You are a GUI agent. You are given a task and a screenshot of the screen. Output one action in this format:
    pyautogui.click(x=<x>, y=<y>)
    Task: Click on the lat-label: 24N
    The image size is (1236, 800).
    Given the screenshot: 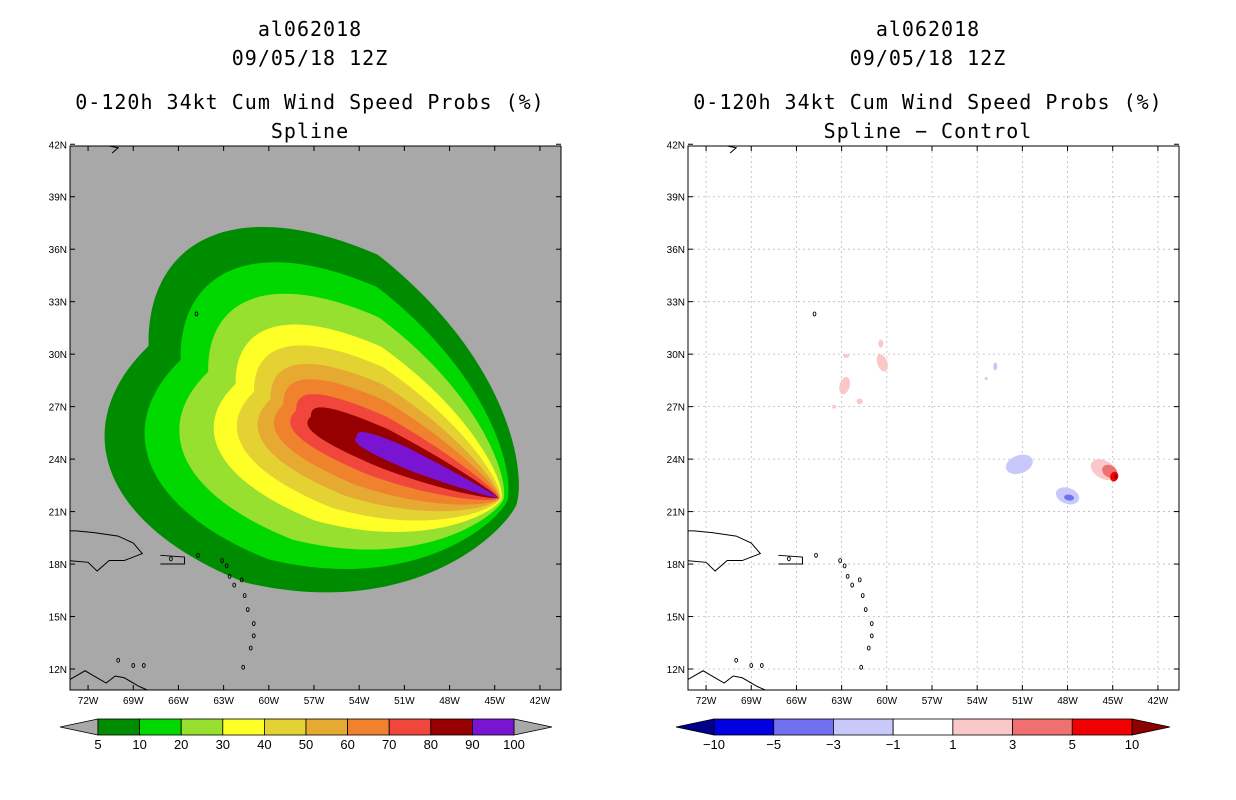 What is the action you would take?
    pyautogui.click(x=676, y=460)
    